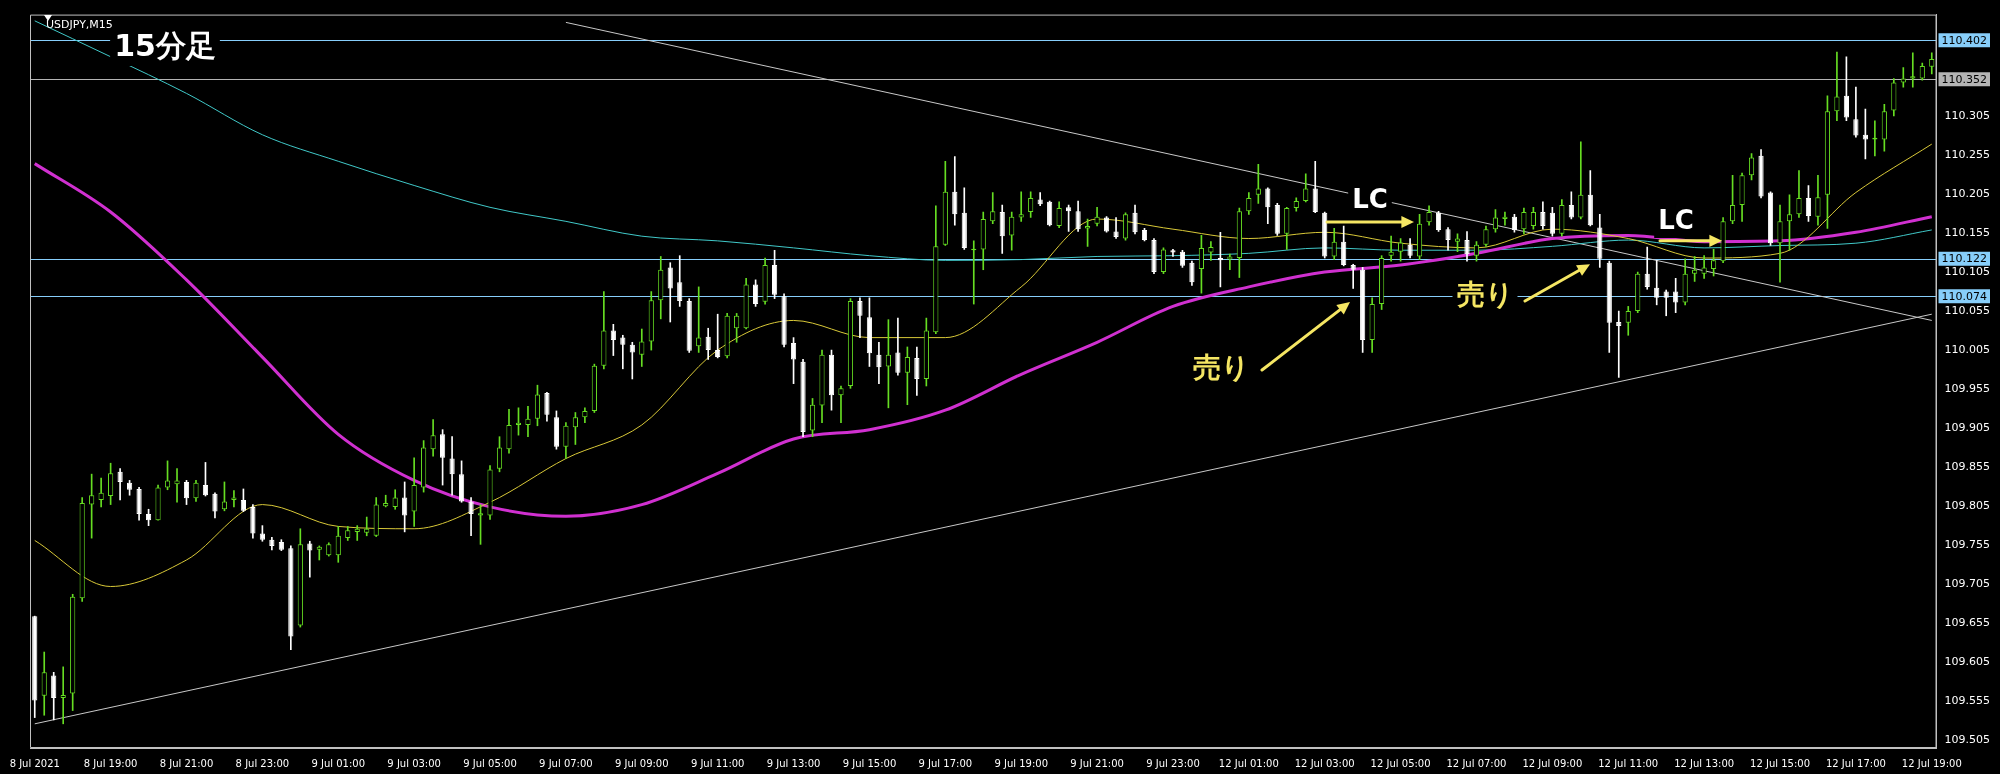 The width and height of the screenshot is (2000, 774). Describe the element at coordinates (869, 763) in the screenshot. I see `x-tick-label: 9 Jul 15:00` at that location.